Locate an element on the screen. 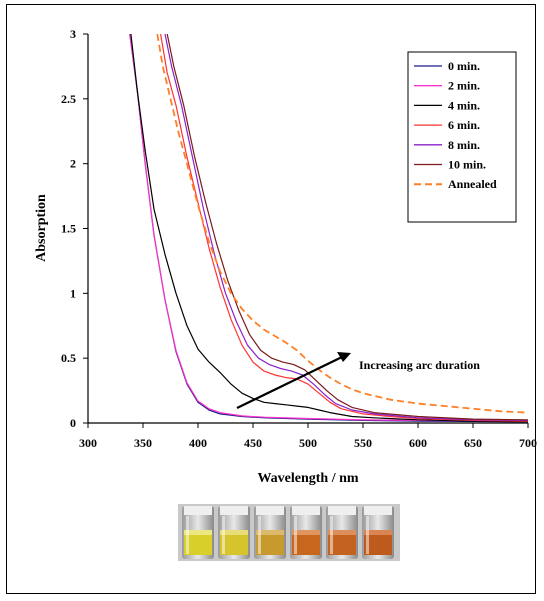 The width and height of the screenshot is (544, 601). x-tick-label: 500 is located at coordinates (308, 443).